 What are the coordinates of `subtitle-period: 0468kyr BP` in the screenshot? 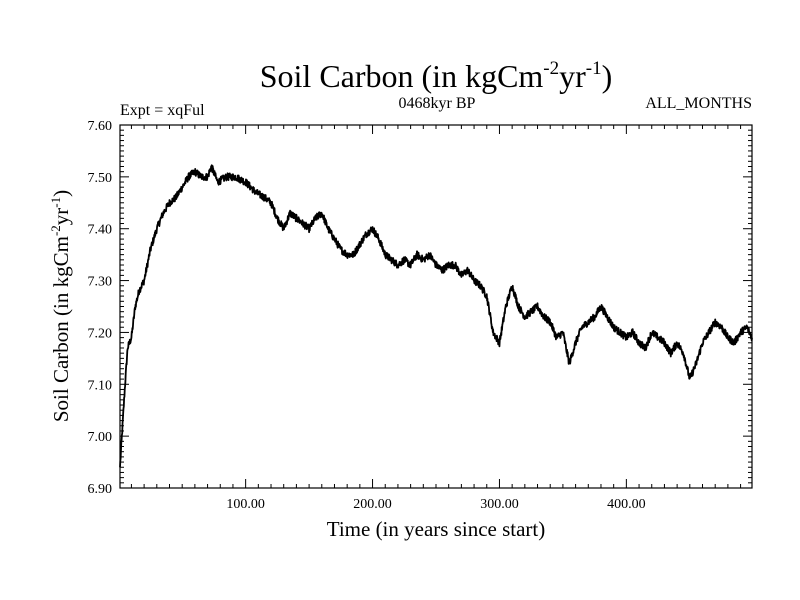 It's located at (437, 103).